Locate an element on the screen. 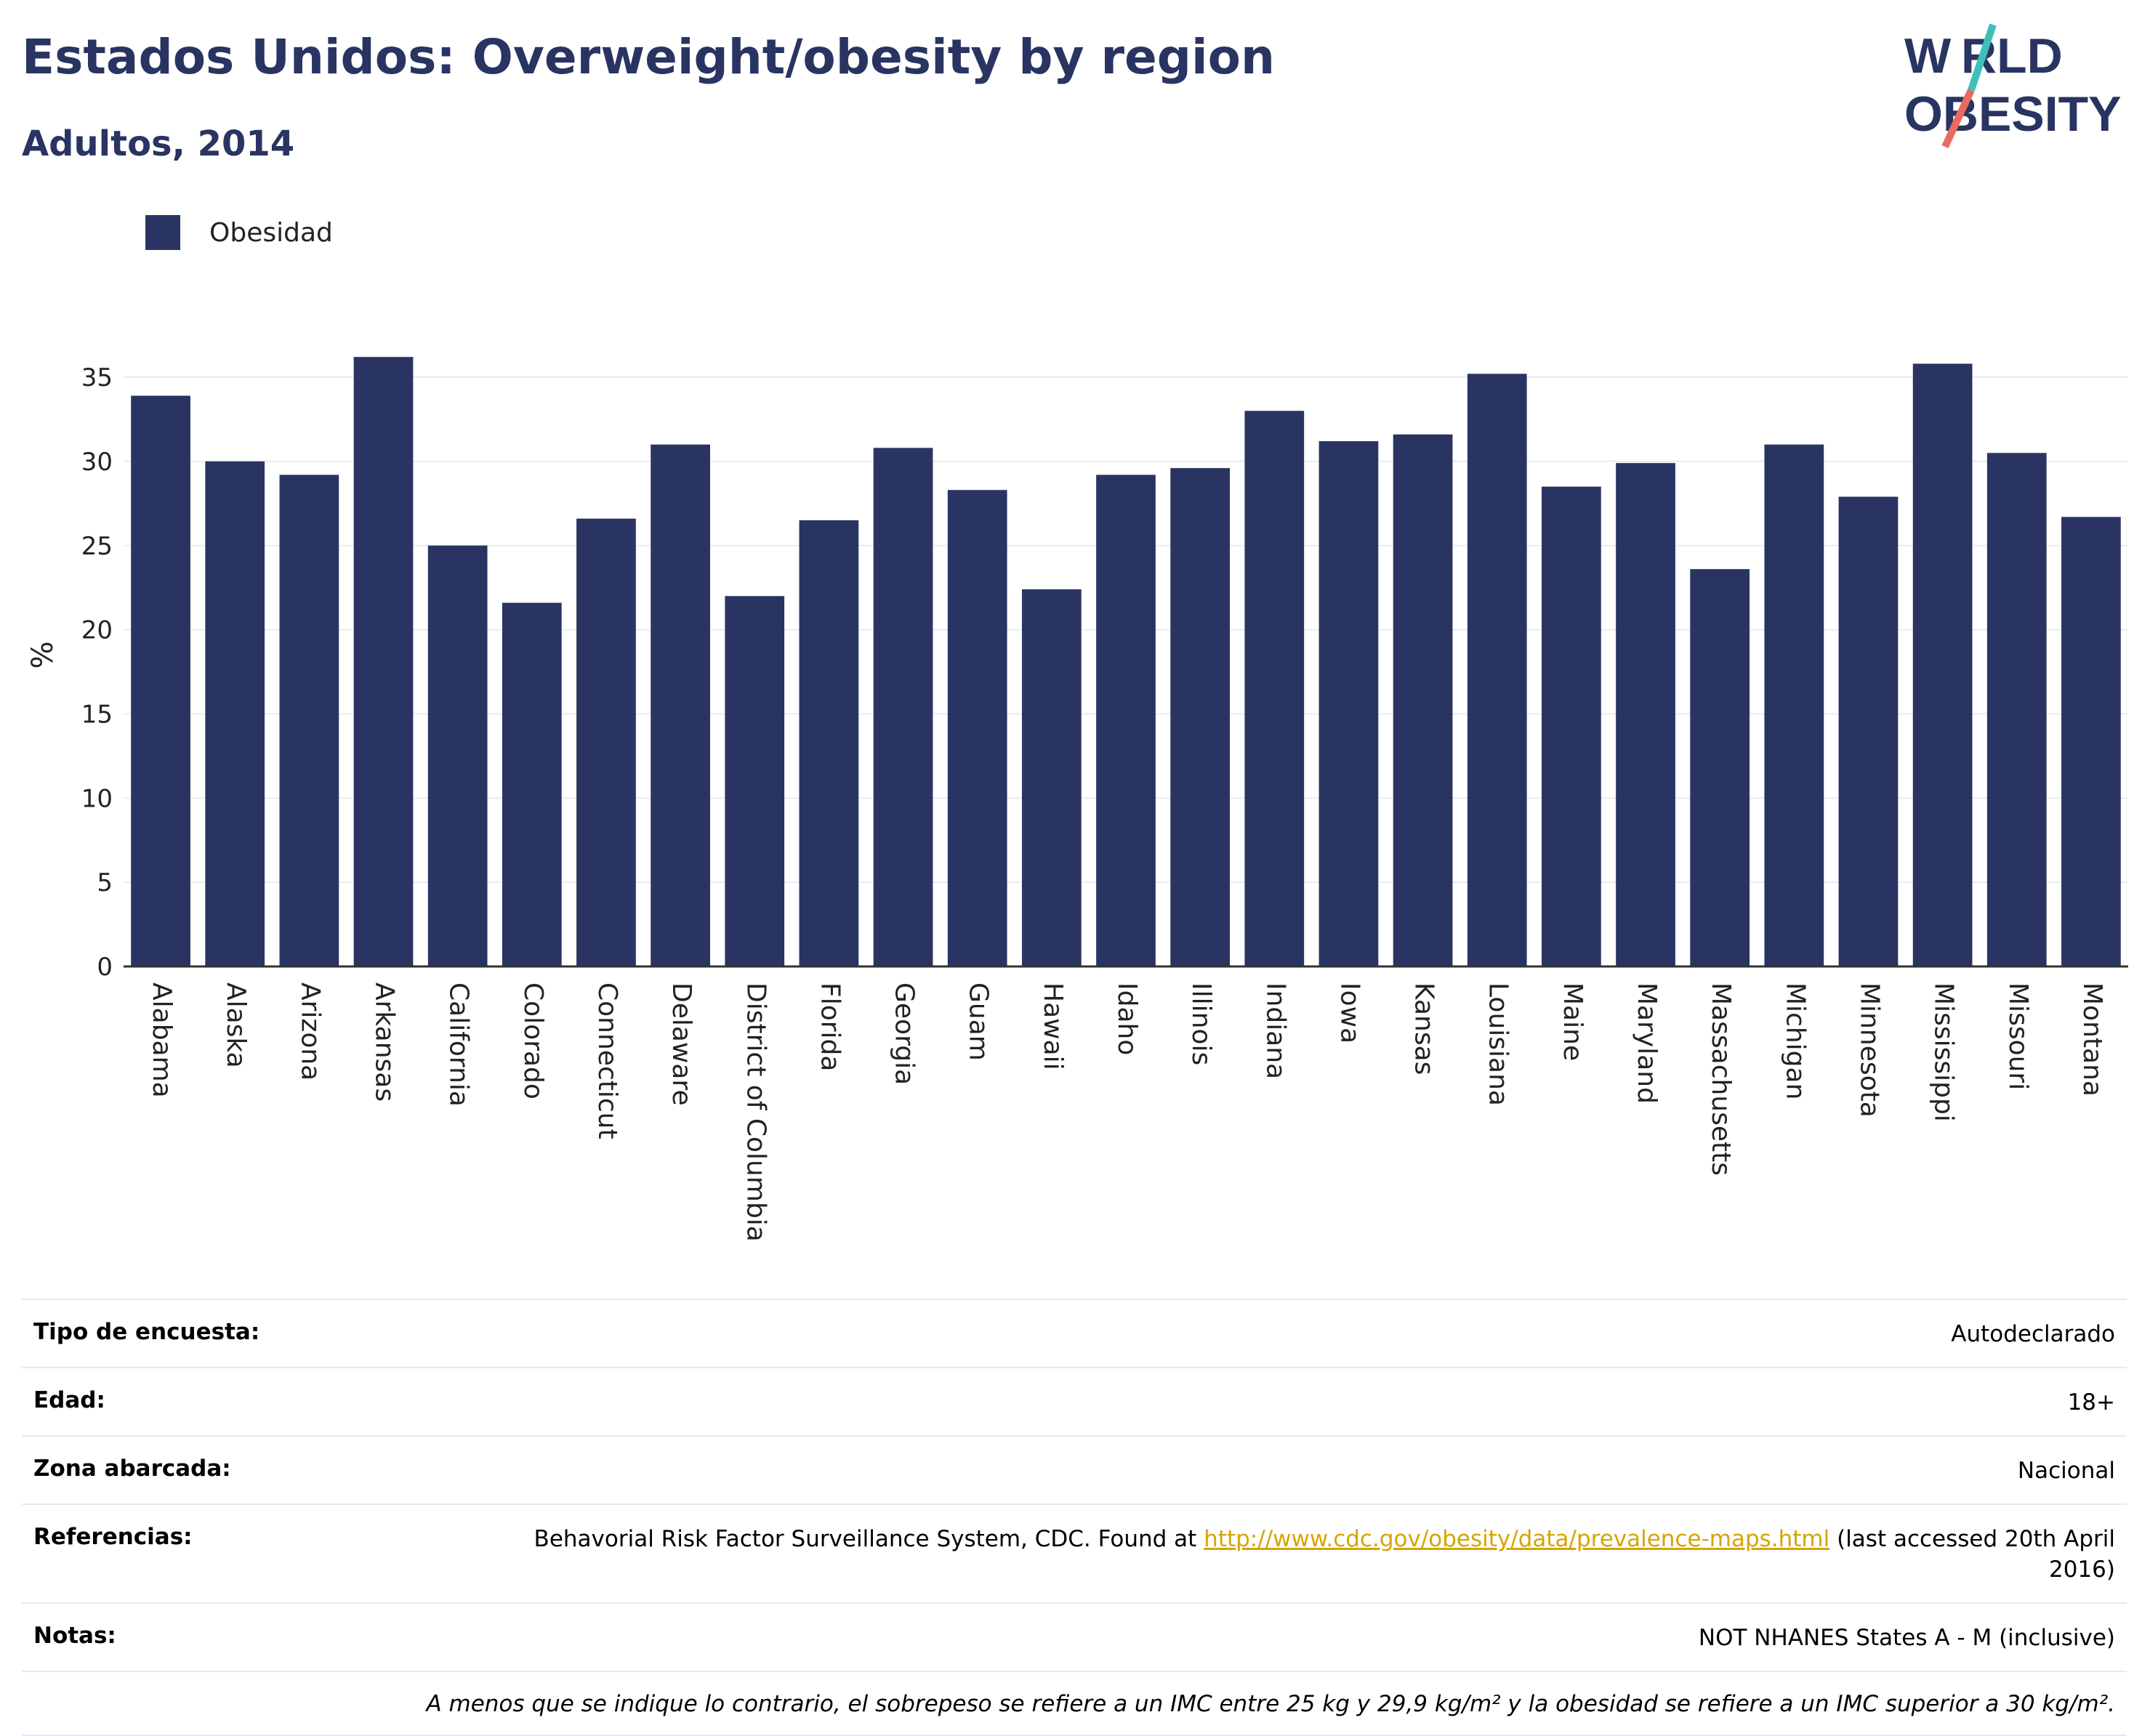 Image resolution: width=2150 pixels, height=1736 pixels. meta-row-area: Zona abarcada: Nacional is located at coordinates (1074, 1469).